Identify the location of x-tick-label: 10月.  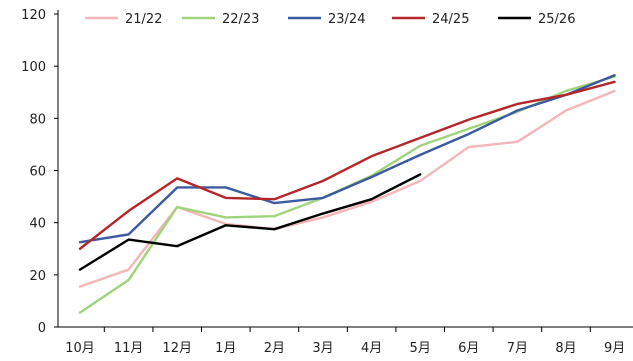
(80, 348).